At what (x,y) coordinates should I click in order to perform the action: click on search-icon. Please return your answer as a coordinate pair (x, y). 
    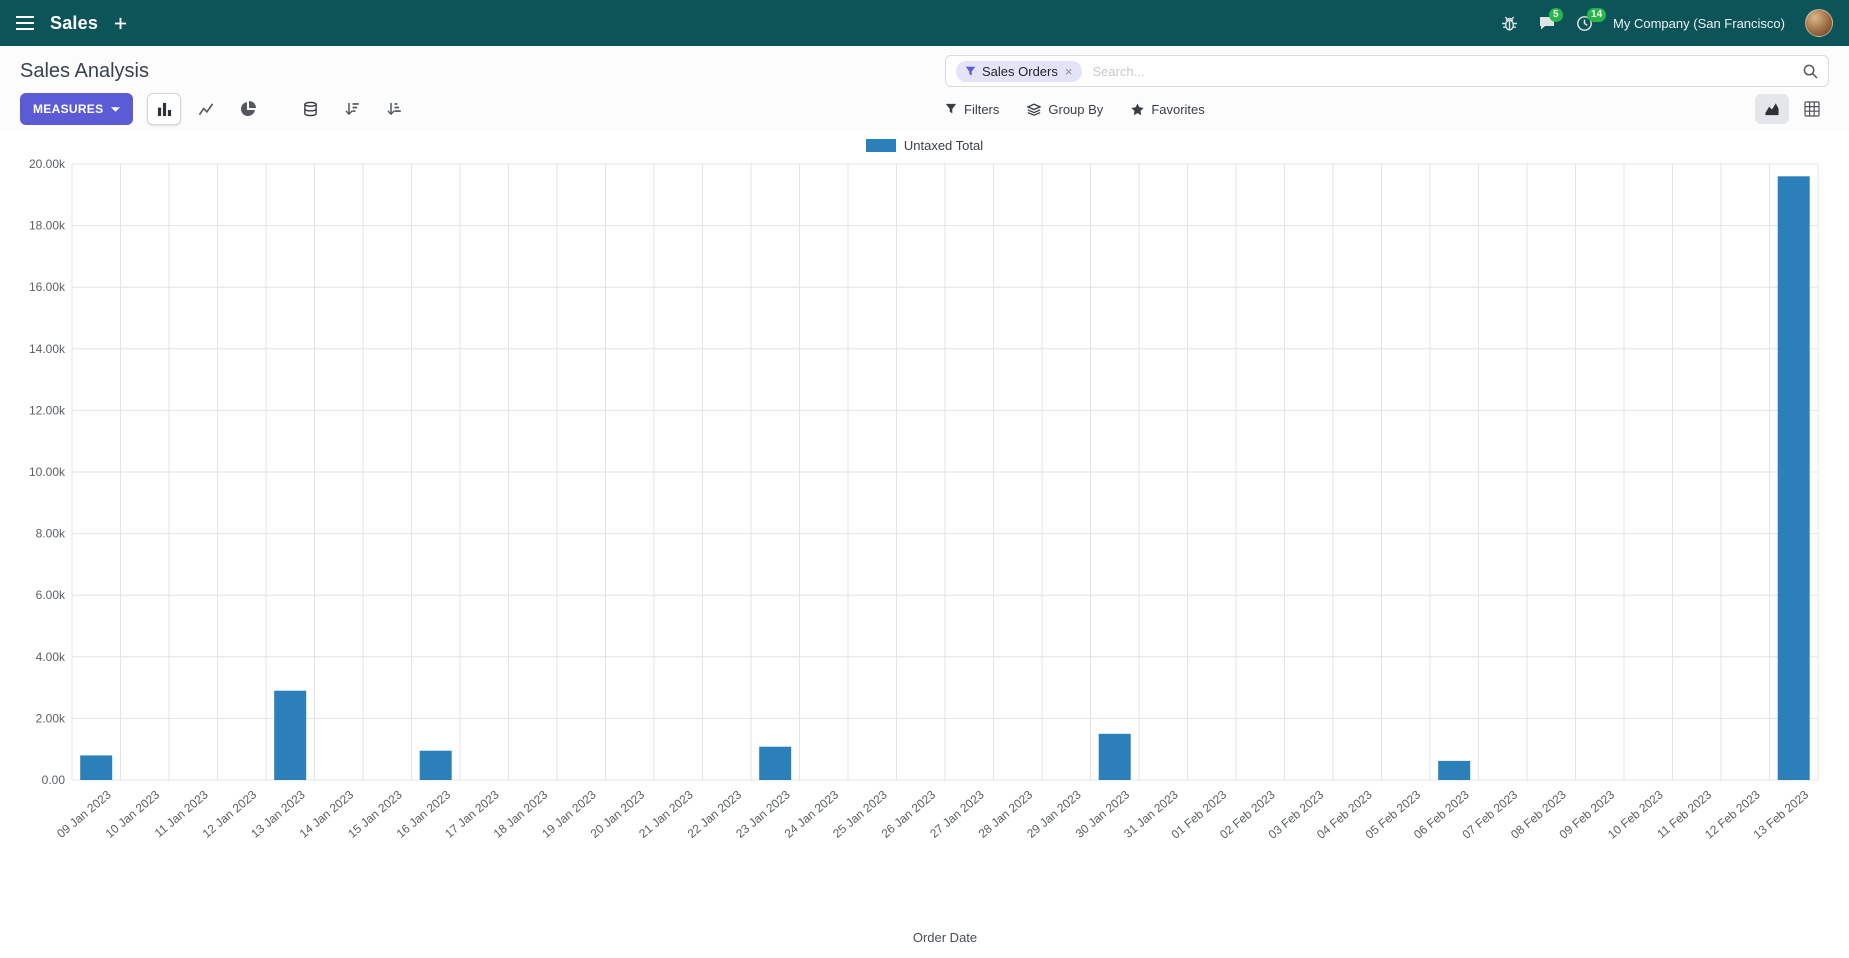
    Looking at the image, I should click on (1810, 71).